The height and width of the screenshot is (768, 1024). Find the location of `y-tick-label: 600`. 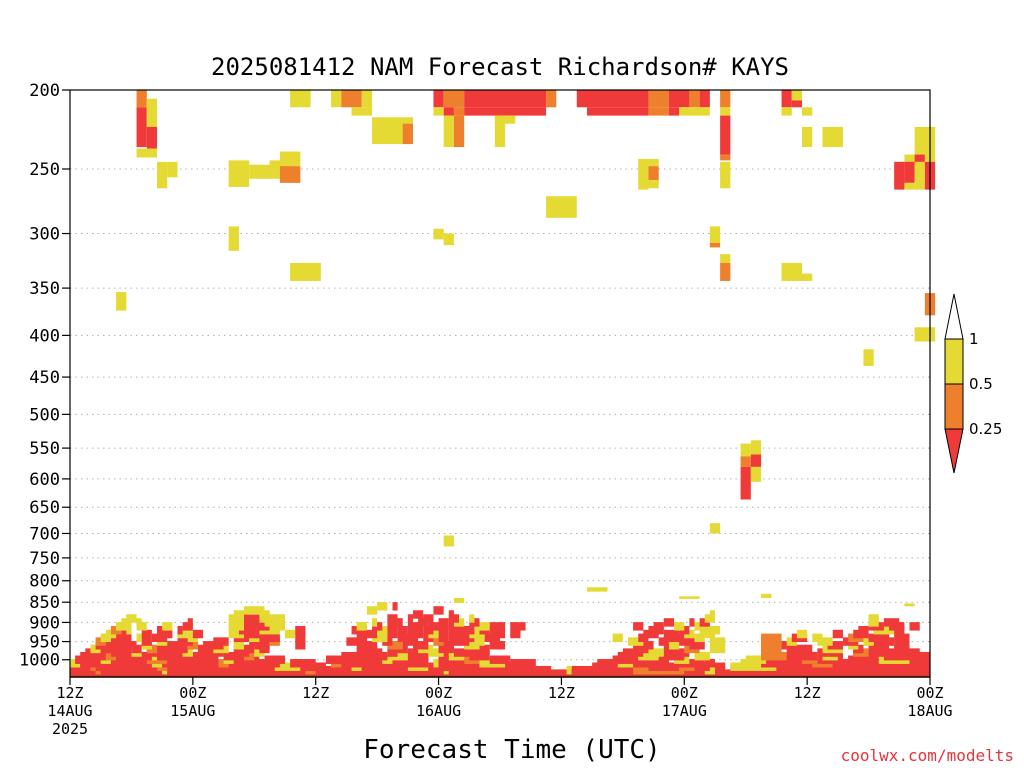

y-tick-label: 600 is located at coordinates (44, 480).